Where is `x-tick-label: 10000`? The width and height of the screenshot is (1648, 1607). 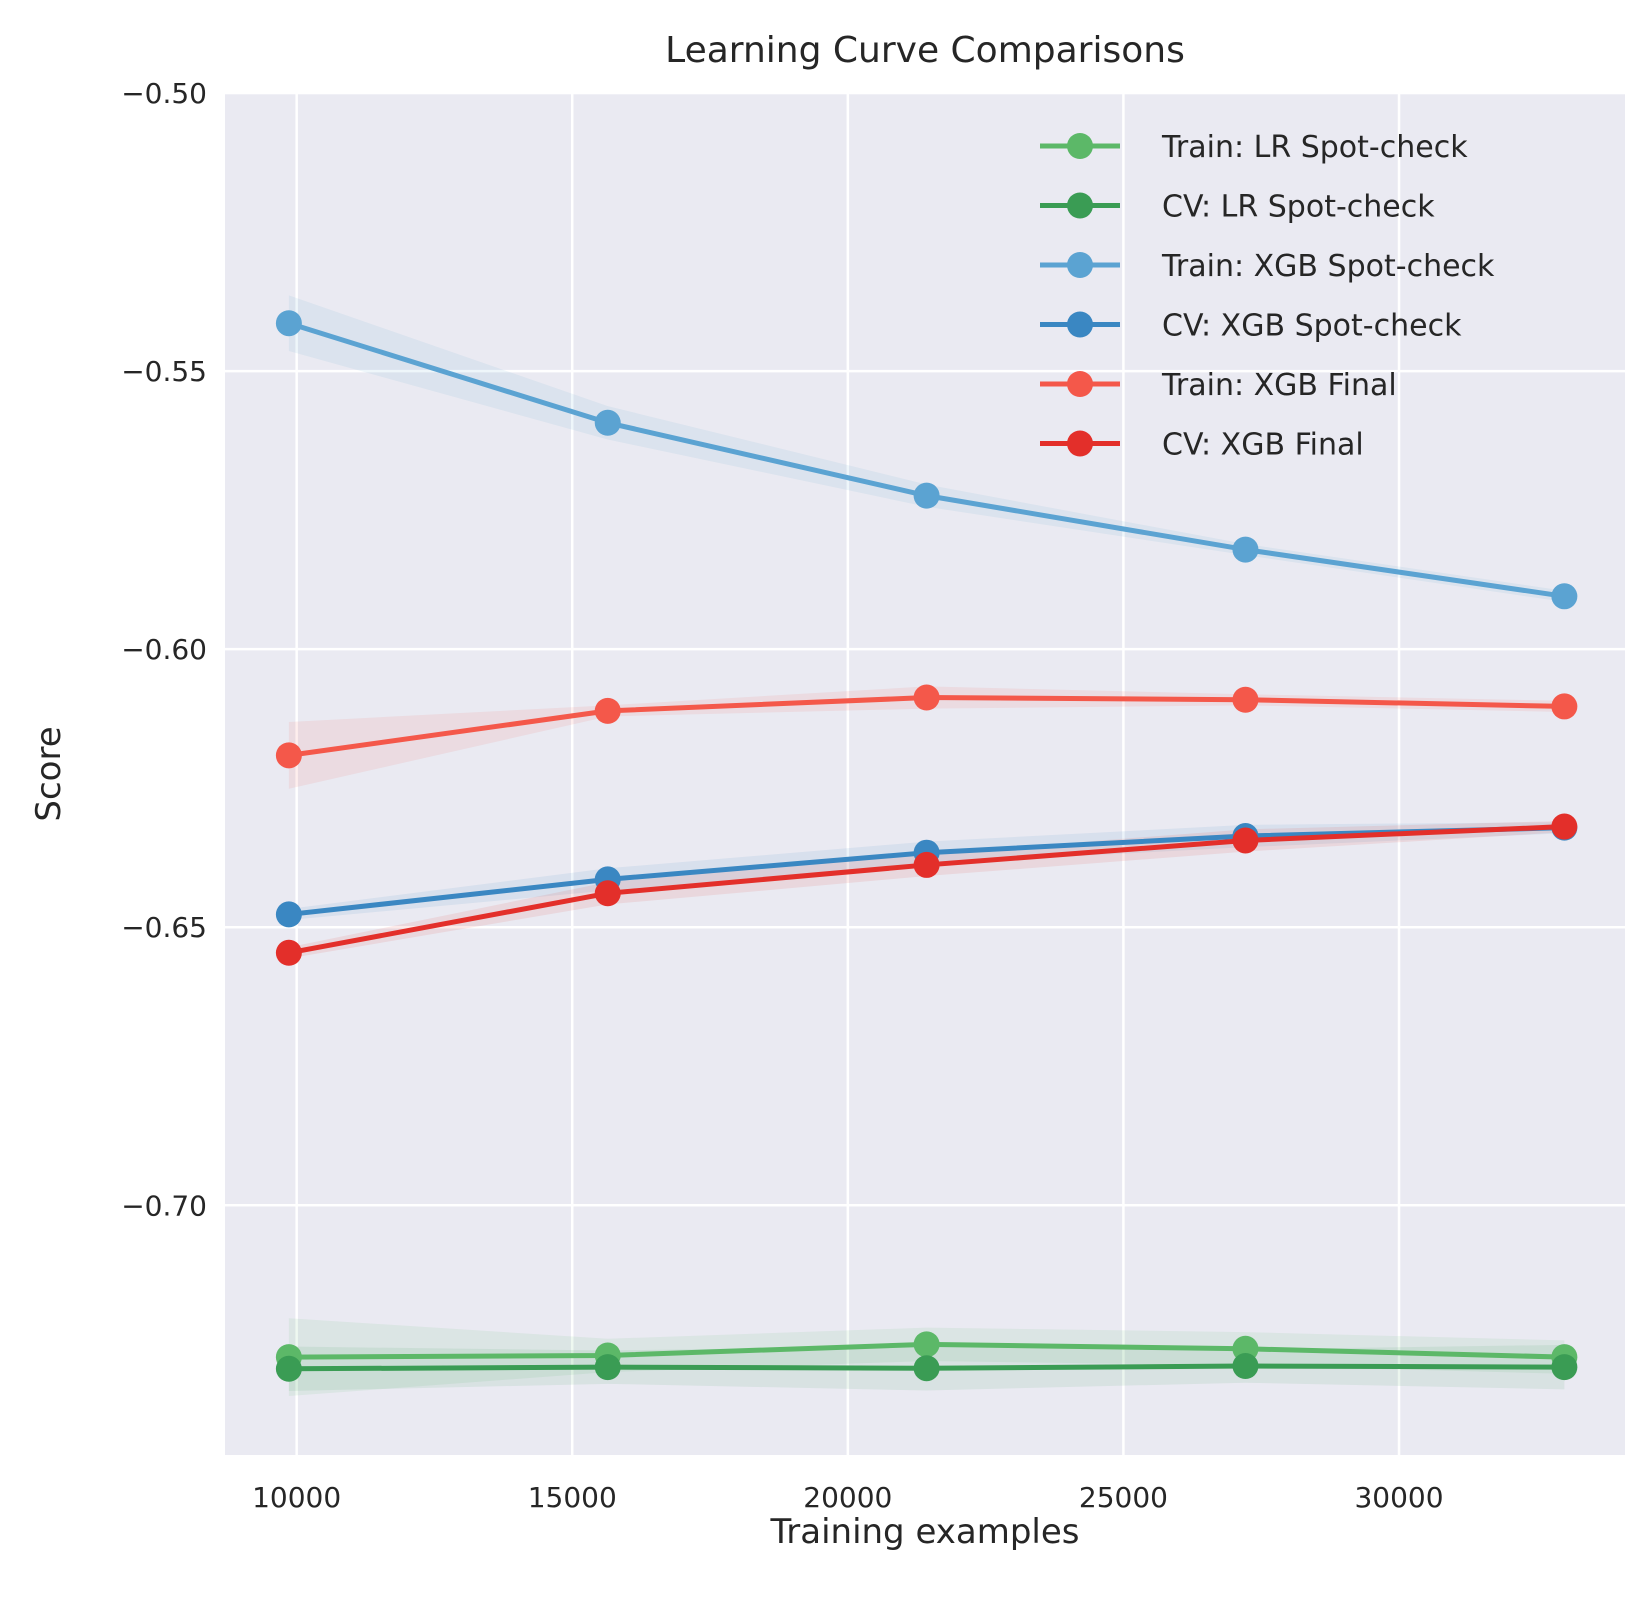
x-tick-label: 10000 is located at coordinates (296, 1497).